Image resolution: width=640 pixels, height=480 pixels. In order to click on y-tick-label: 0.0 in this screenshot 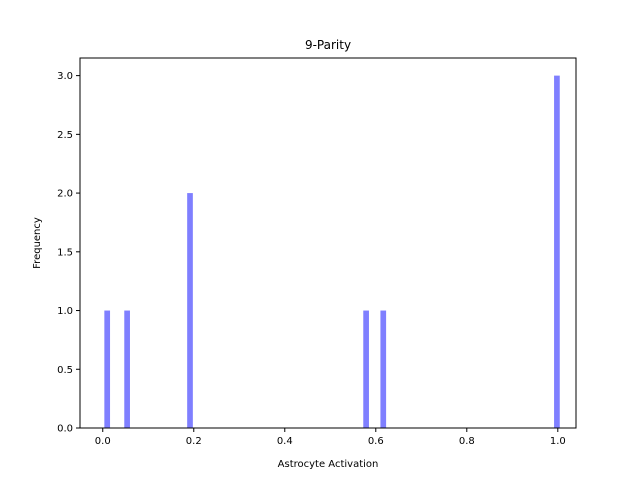, I will do `click(65, 429)`.